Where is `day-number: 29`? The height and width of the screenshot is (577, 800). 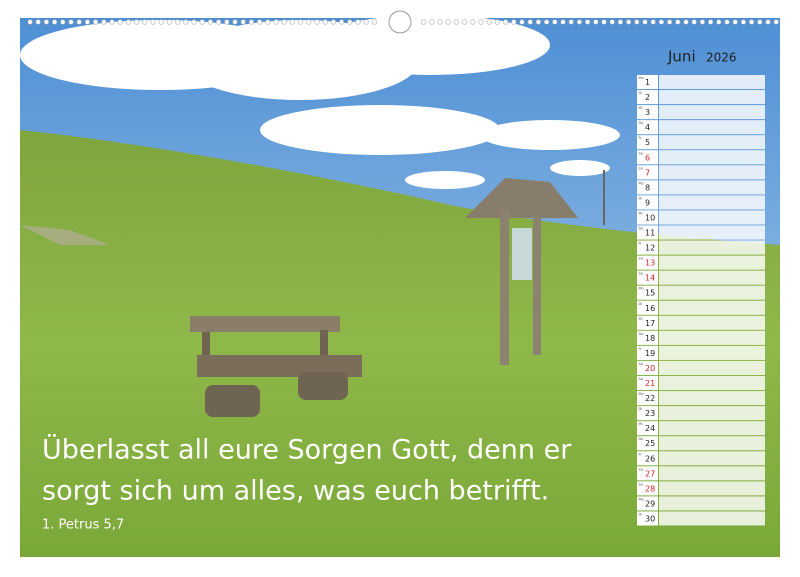
day-number: 29 is located at coordinates (650, 503).